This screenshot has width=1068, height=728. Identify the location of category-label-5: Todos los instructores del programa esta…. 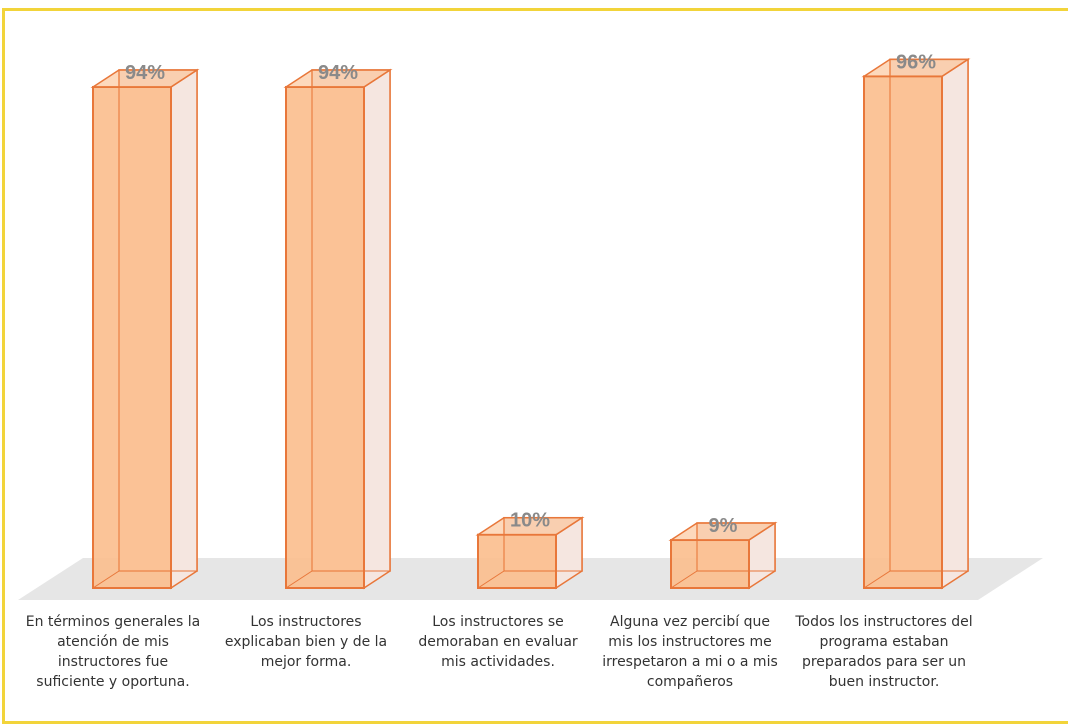
(884, 652).